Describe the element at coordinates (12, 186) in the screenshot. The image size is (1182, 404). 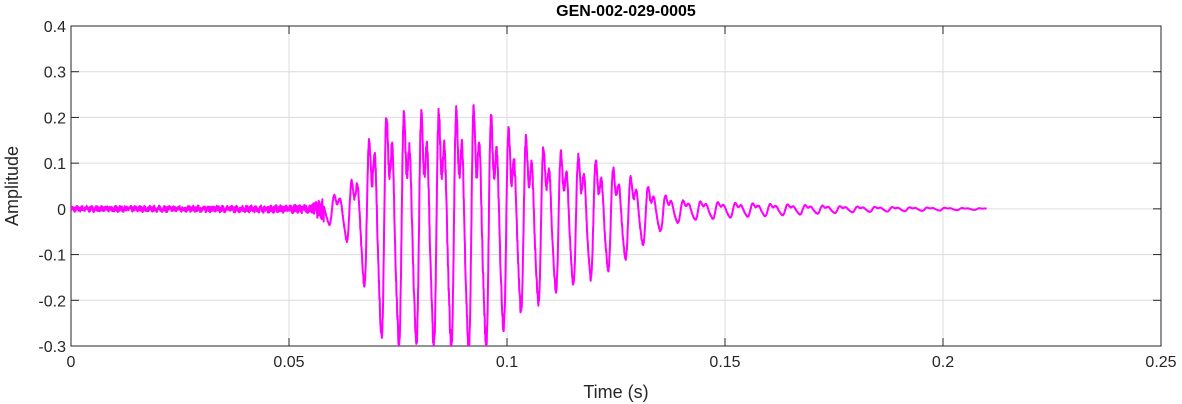
I see `y-axis-label: Amplitude` at that location.